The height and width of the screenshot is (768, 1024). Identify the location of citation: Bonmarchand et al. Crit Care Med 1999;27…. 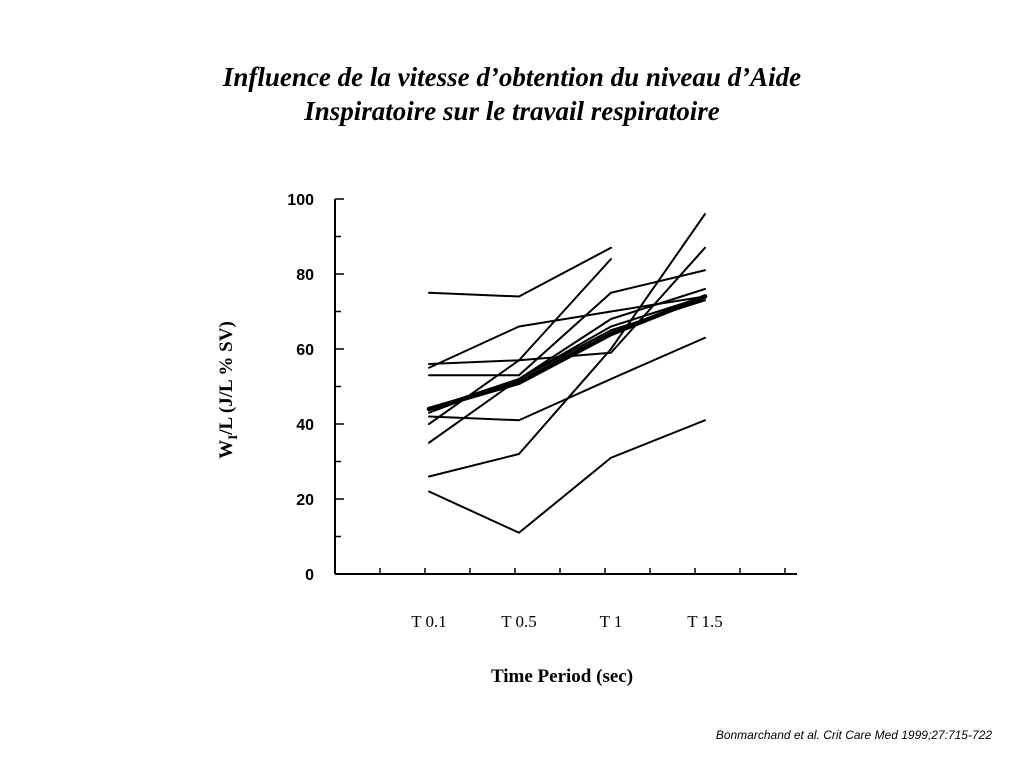
(853, 735).